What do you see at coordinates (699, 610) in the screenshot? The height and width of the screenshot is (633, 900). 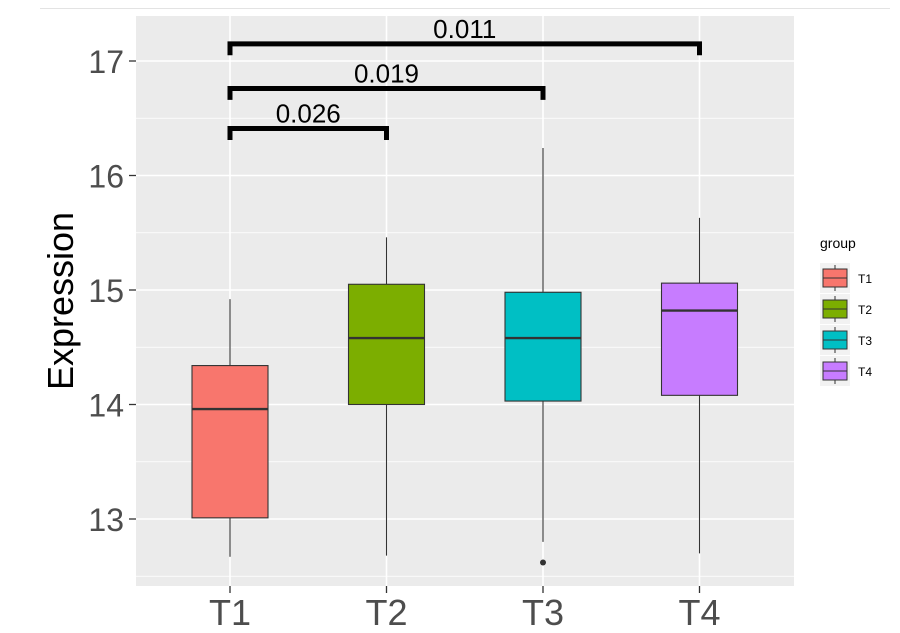 I see `x-tick-label: T4` at bounding box center [699, 610].